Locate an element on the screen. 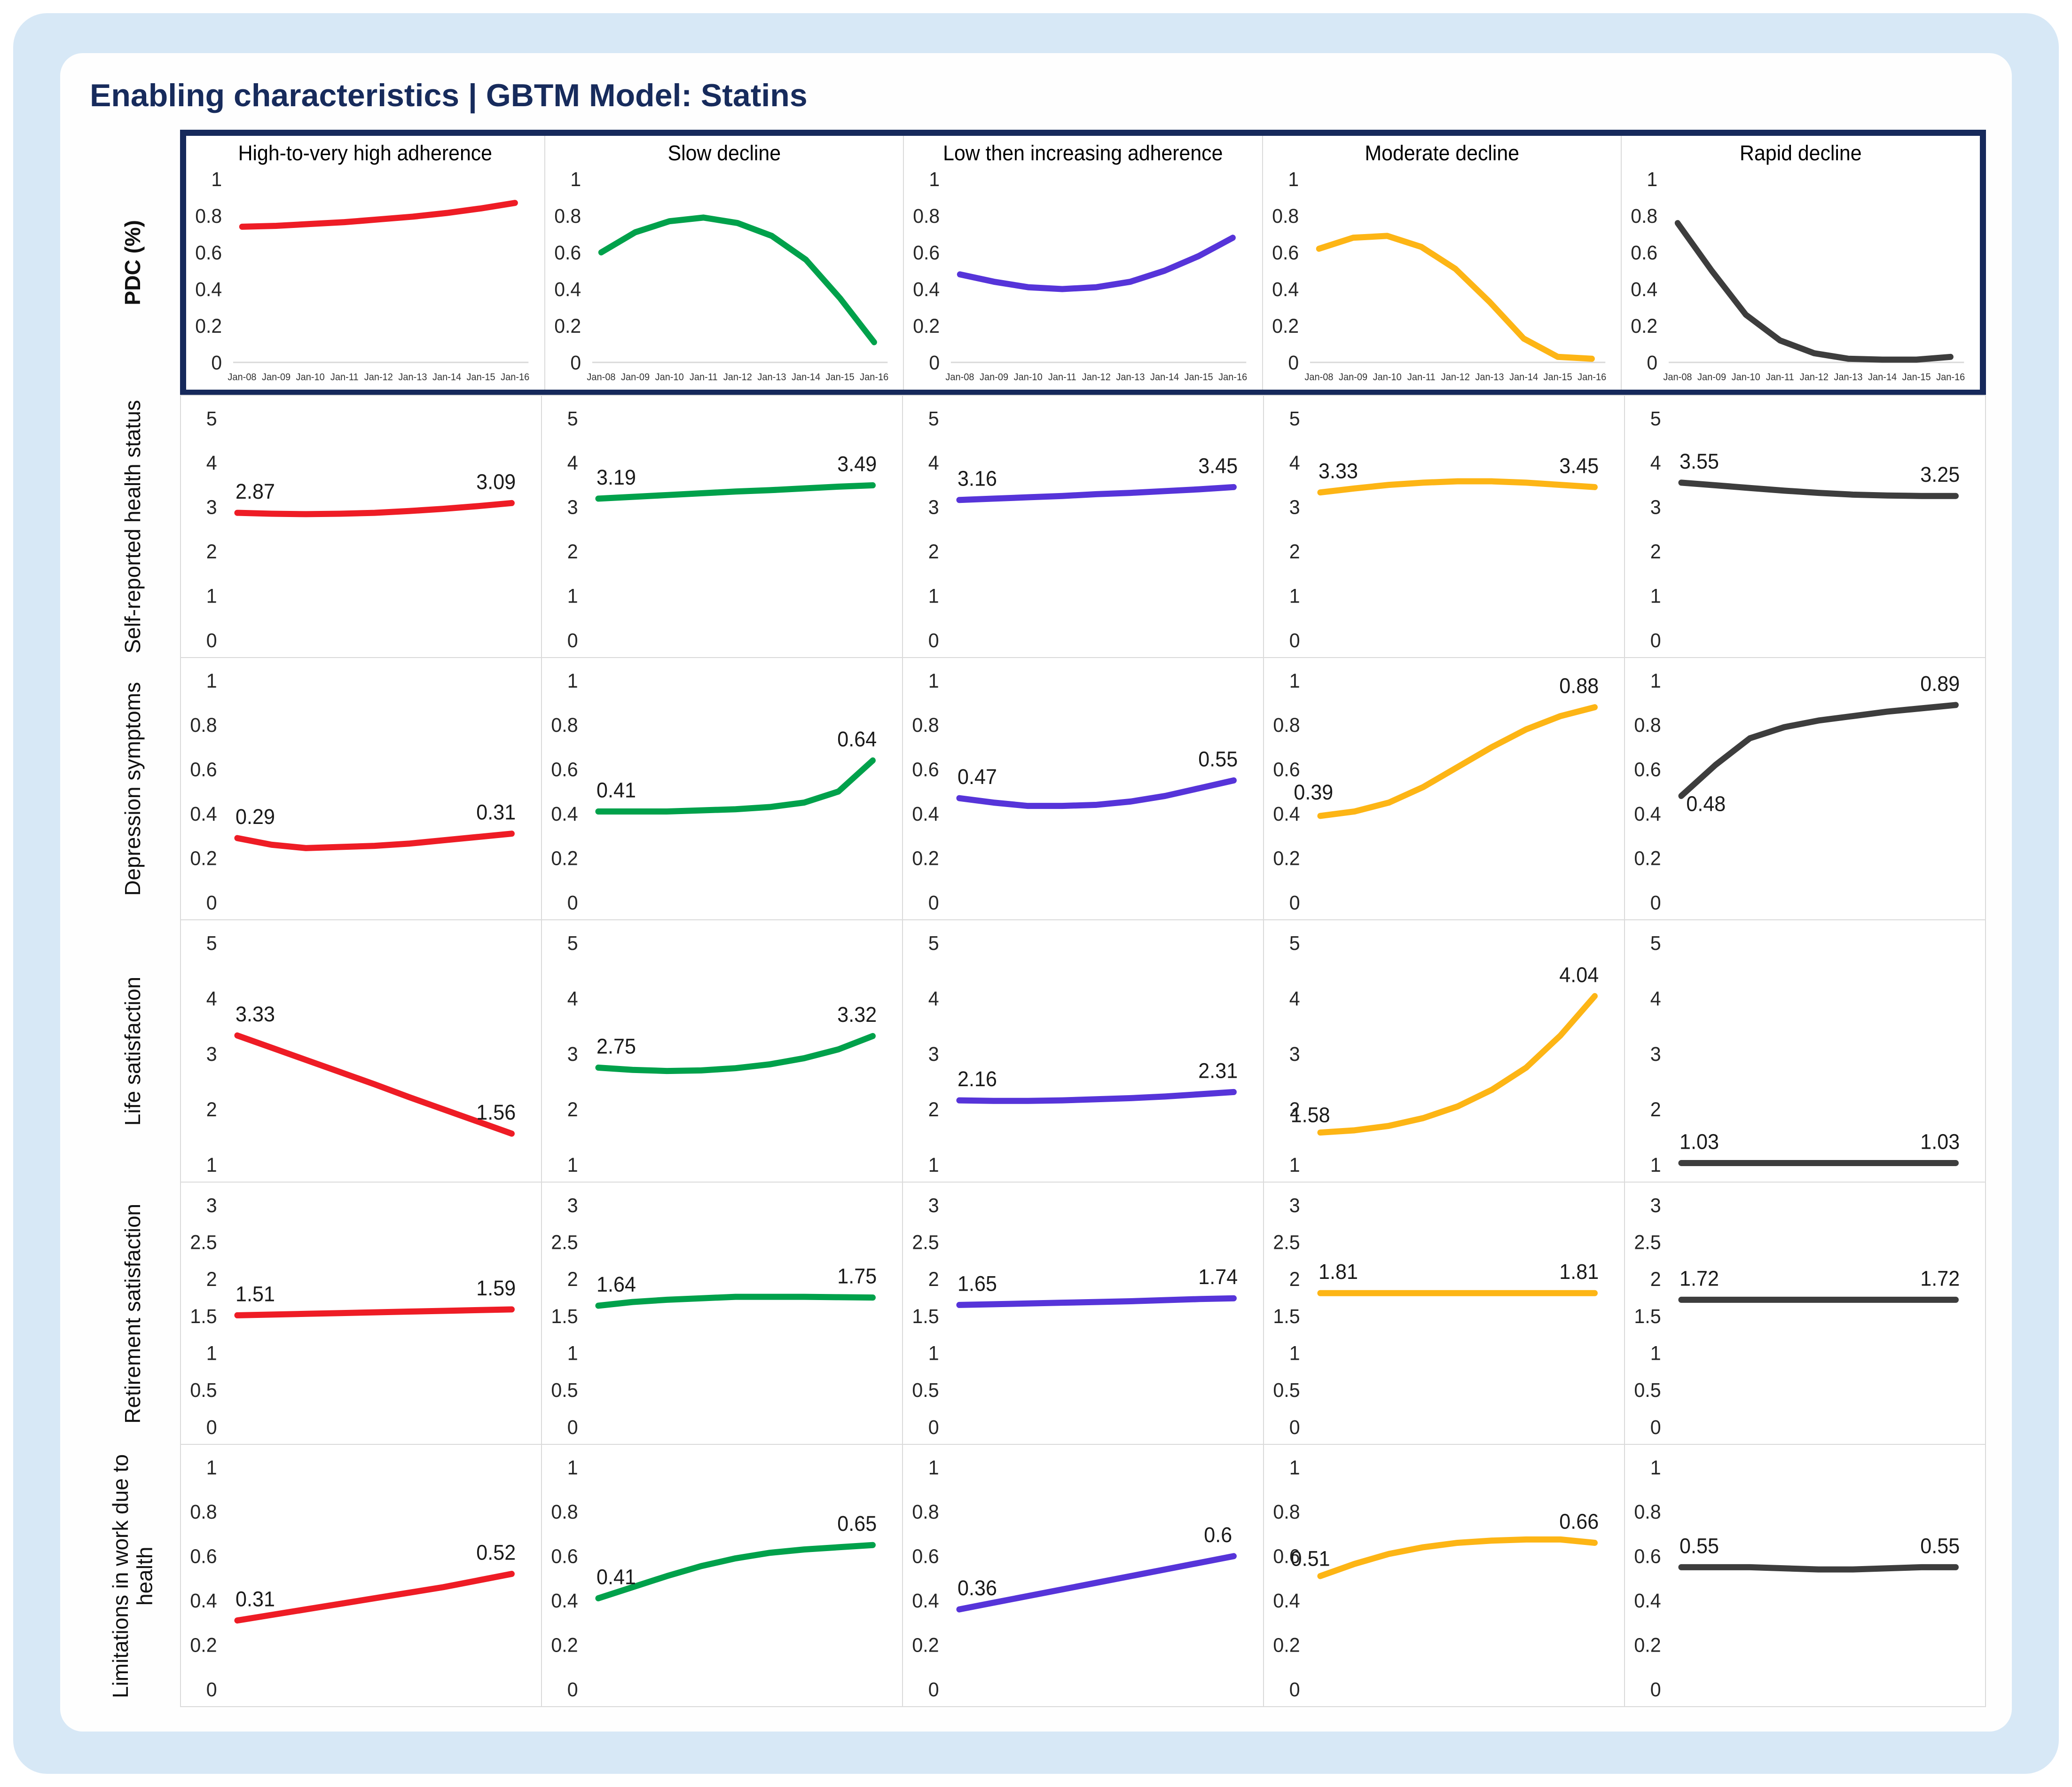  svg-text: Jan-08 is located at coordinates (1318, 377).